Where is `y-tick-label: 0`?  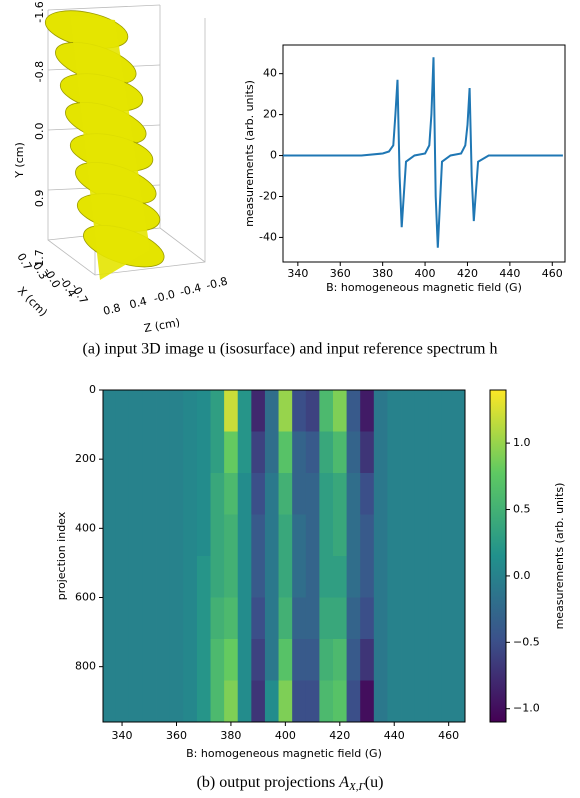
y-tick-label: 0 is located at coordinates (92, 389).